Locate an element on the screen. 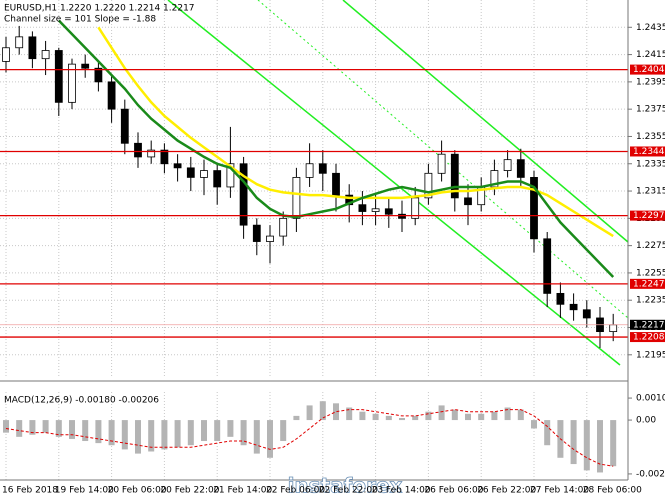 Image resolution: width=665 pixels, height=499 pixels. x-tick-label: 22 Feb 06:00 is located at coordinates (295, 491).